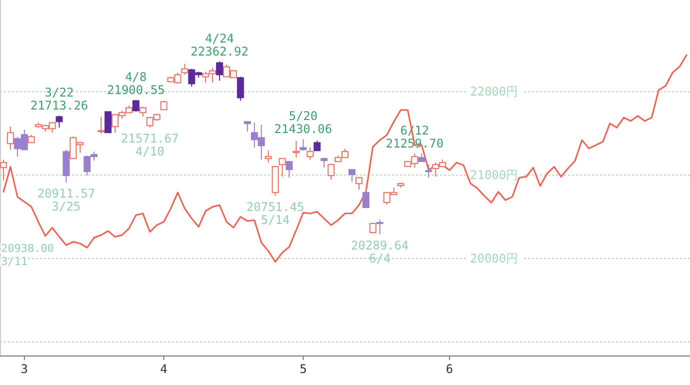 This screenshot has height=385, width=690. Describe the element at coordinates (149, 144) in the screenshot. I see `annotation: 21571.67 4/10` at that location.